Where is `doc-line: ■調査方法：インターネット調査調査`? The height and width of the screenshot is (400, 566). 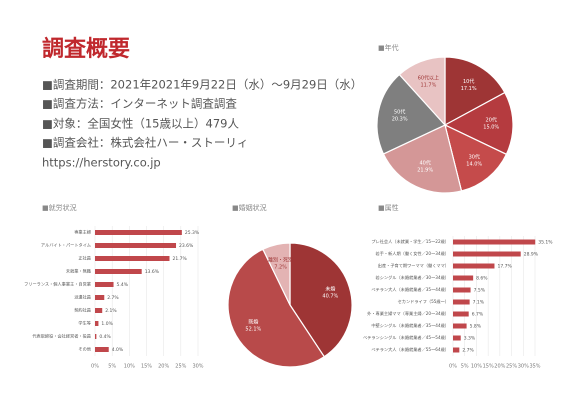
doc-line: ■調査方法：インターネット調査調査 is located at coordinates (139, 104).